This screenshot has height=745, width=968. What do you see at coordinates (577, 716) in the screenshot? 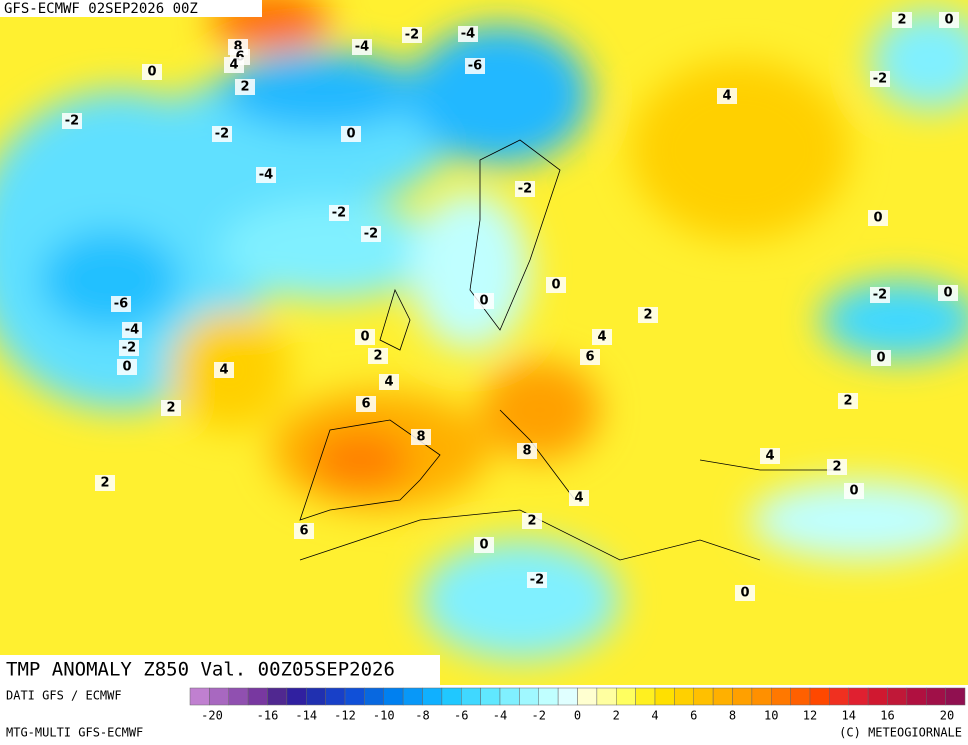
I see `colorbar-tick-label: 0` at bounding box center [577, 716].